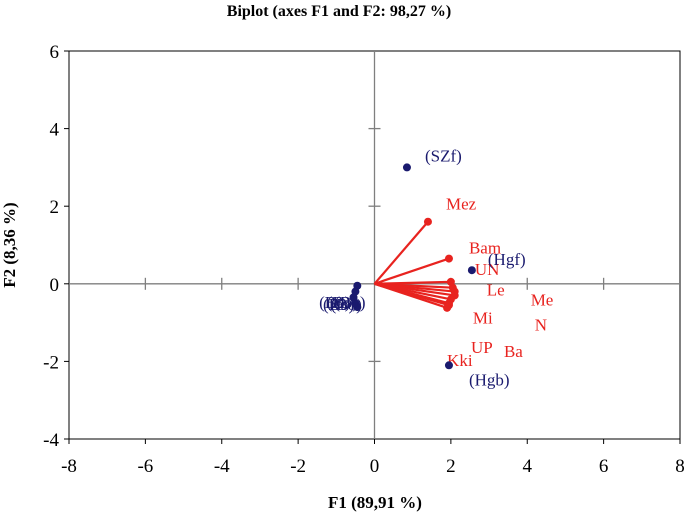 The width and height of the screenshot is (685, 516). What do you see at coordinates (463, 282) in the screenshot?
I see `variable-vectors: Mez Bam UN Le Me N Mi UP Ba Kki` at bounding box center [463, 282].